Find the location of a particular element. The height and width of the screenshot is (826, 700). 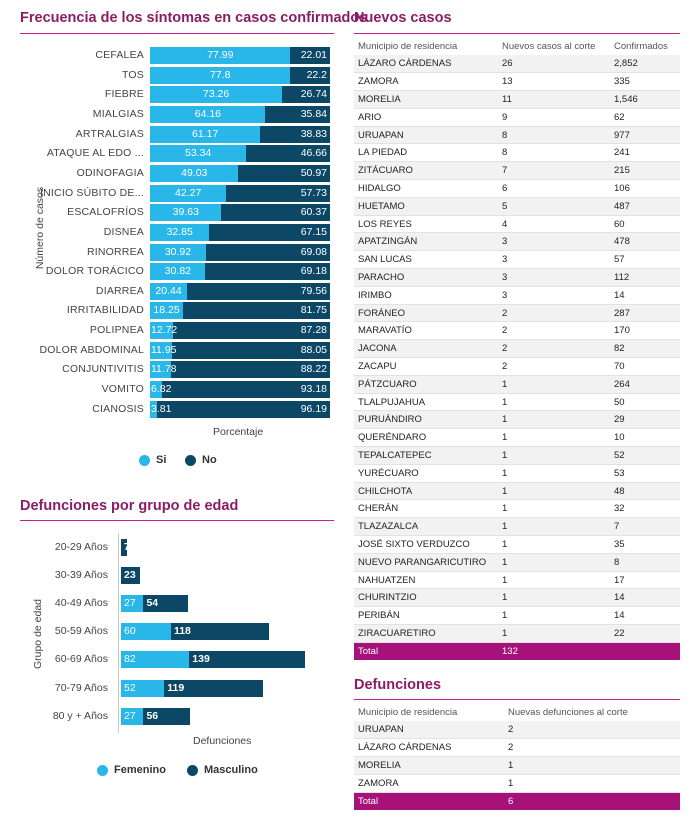

table-row: YURÉCUARO 1 53 is located at coordinates (517, 473).